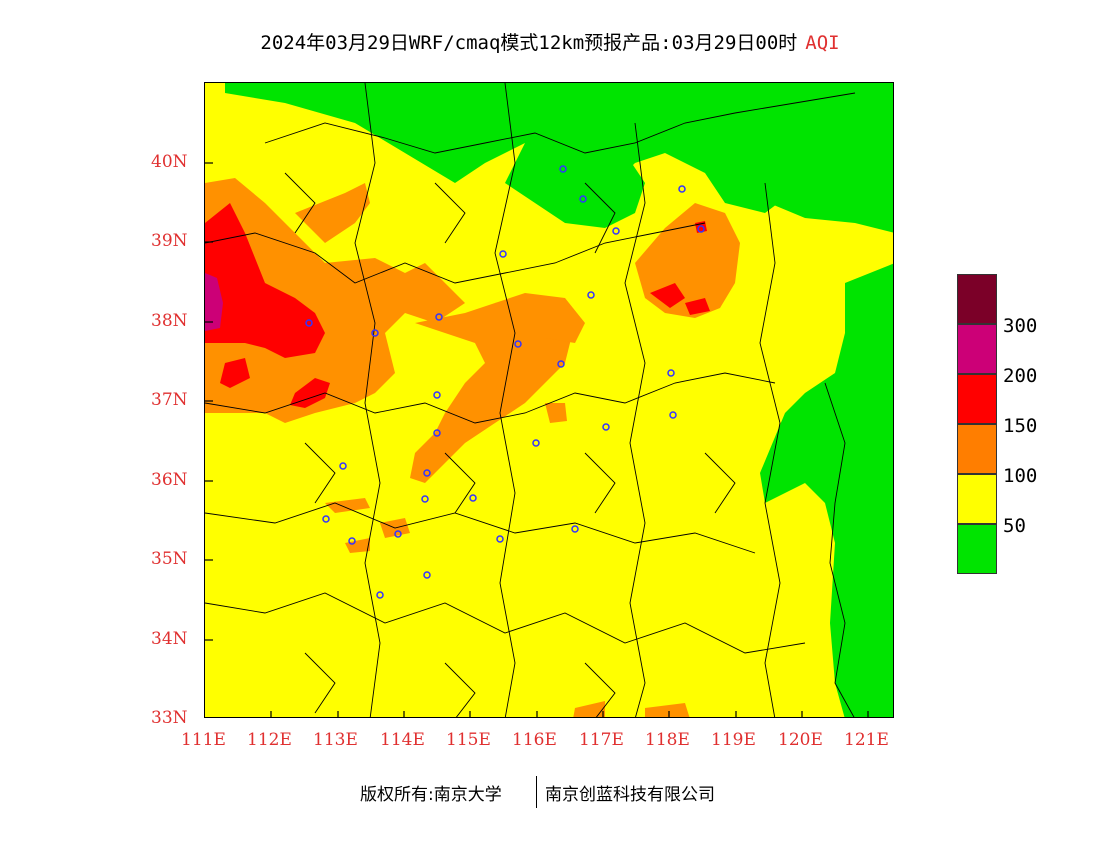 The image size is (1100, 850). I want to click on x-tick-label: 118E, so click(667, 740).